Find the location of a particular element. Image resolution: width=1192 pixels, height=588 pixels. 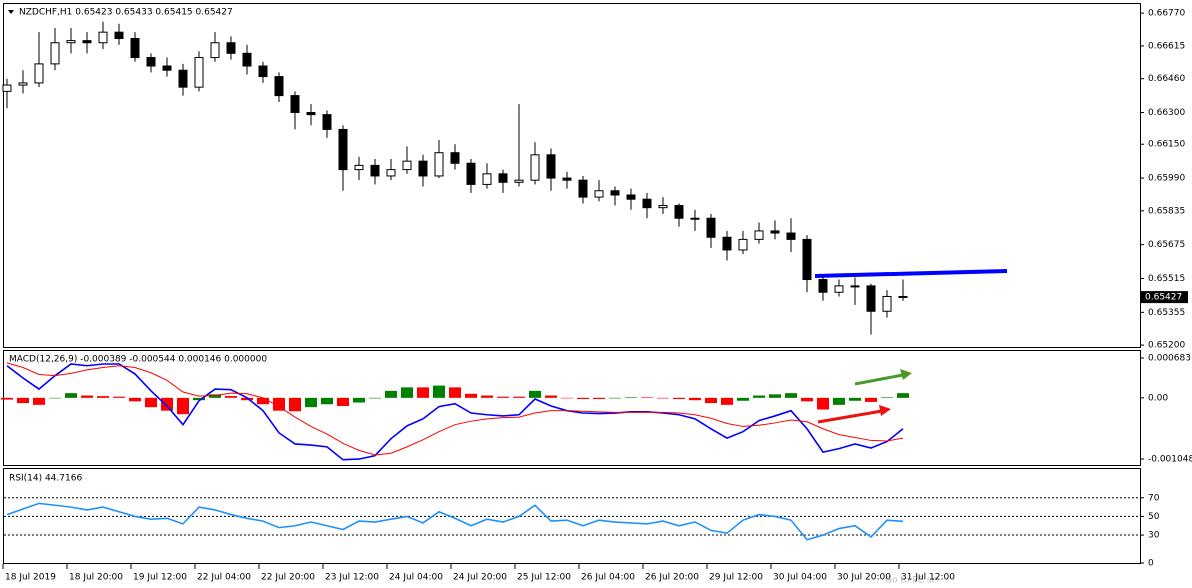

x-tick-label: 19 Jul 12:00 is located at coordinates (160, 578).